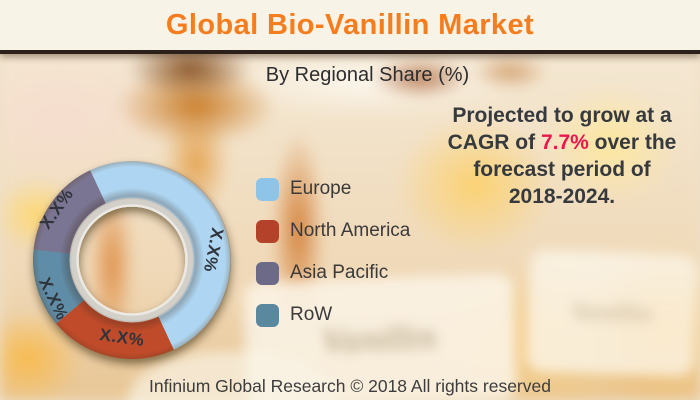  Describe the element at coordinates (339, 272) in the screenshot. I see `legend-label-asia-pacific: Asia Pacific` at that location.